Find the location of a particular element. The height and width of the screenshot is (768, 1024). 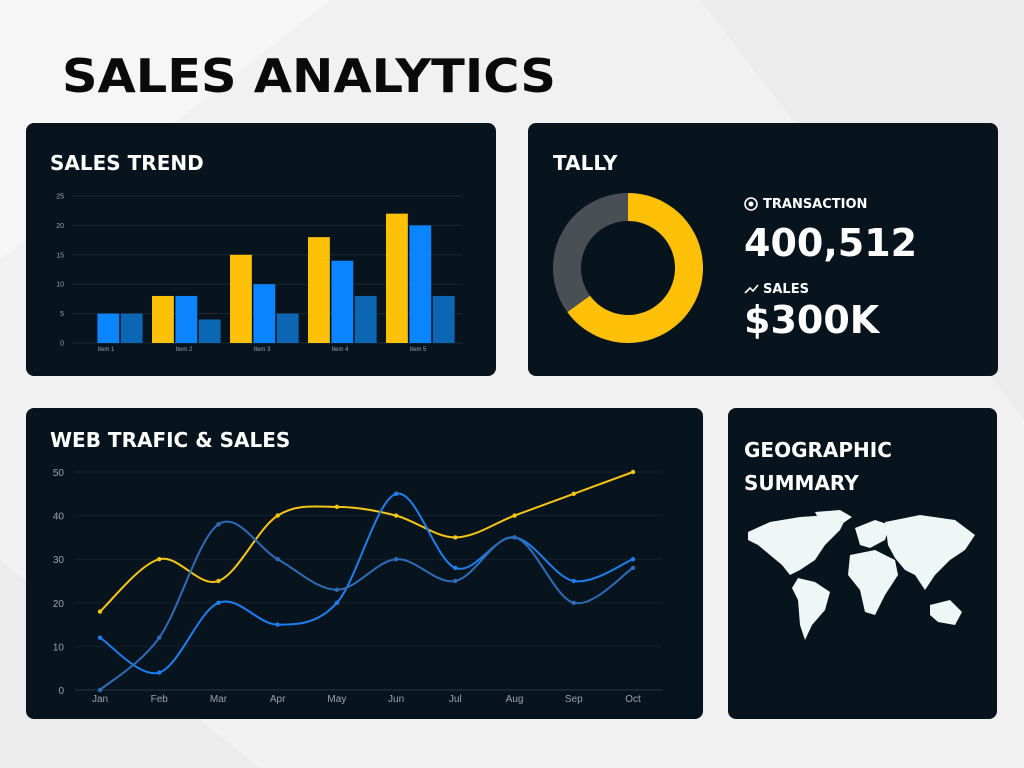

x-tick-label: Item 5 is located at coordinates (418, 350).